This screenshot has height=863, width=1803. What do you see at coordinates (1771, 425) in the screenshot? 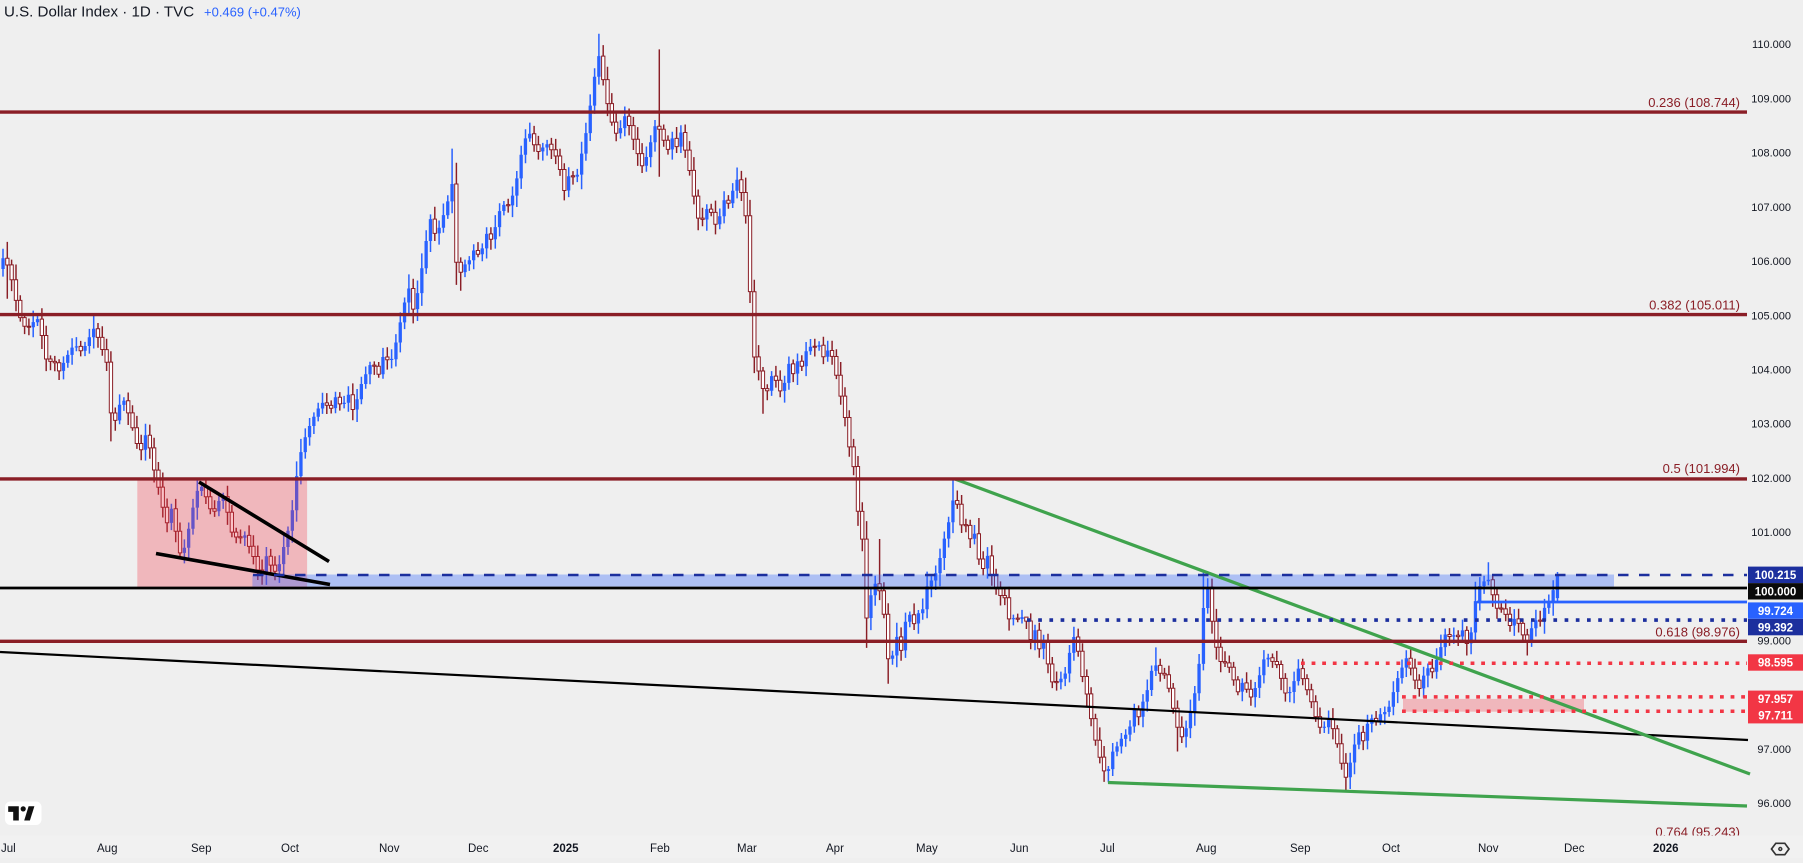
I see `svg-text: 103.000` at bounding box center [1771, 425].